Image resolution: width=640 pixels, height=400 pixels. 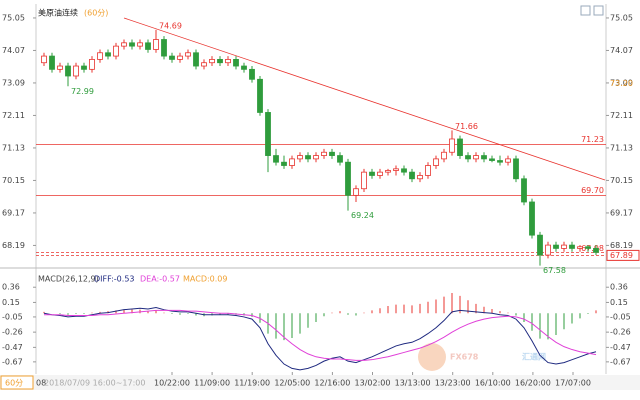 What do you see at coordinates (205, 279) in the screenshot?
I see `histogram-label: MACD:0.09` at bounding box center [205, 279].